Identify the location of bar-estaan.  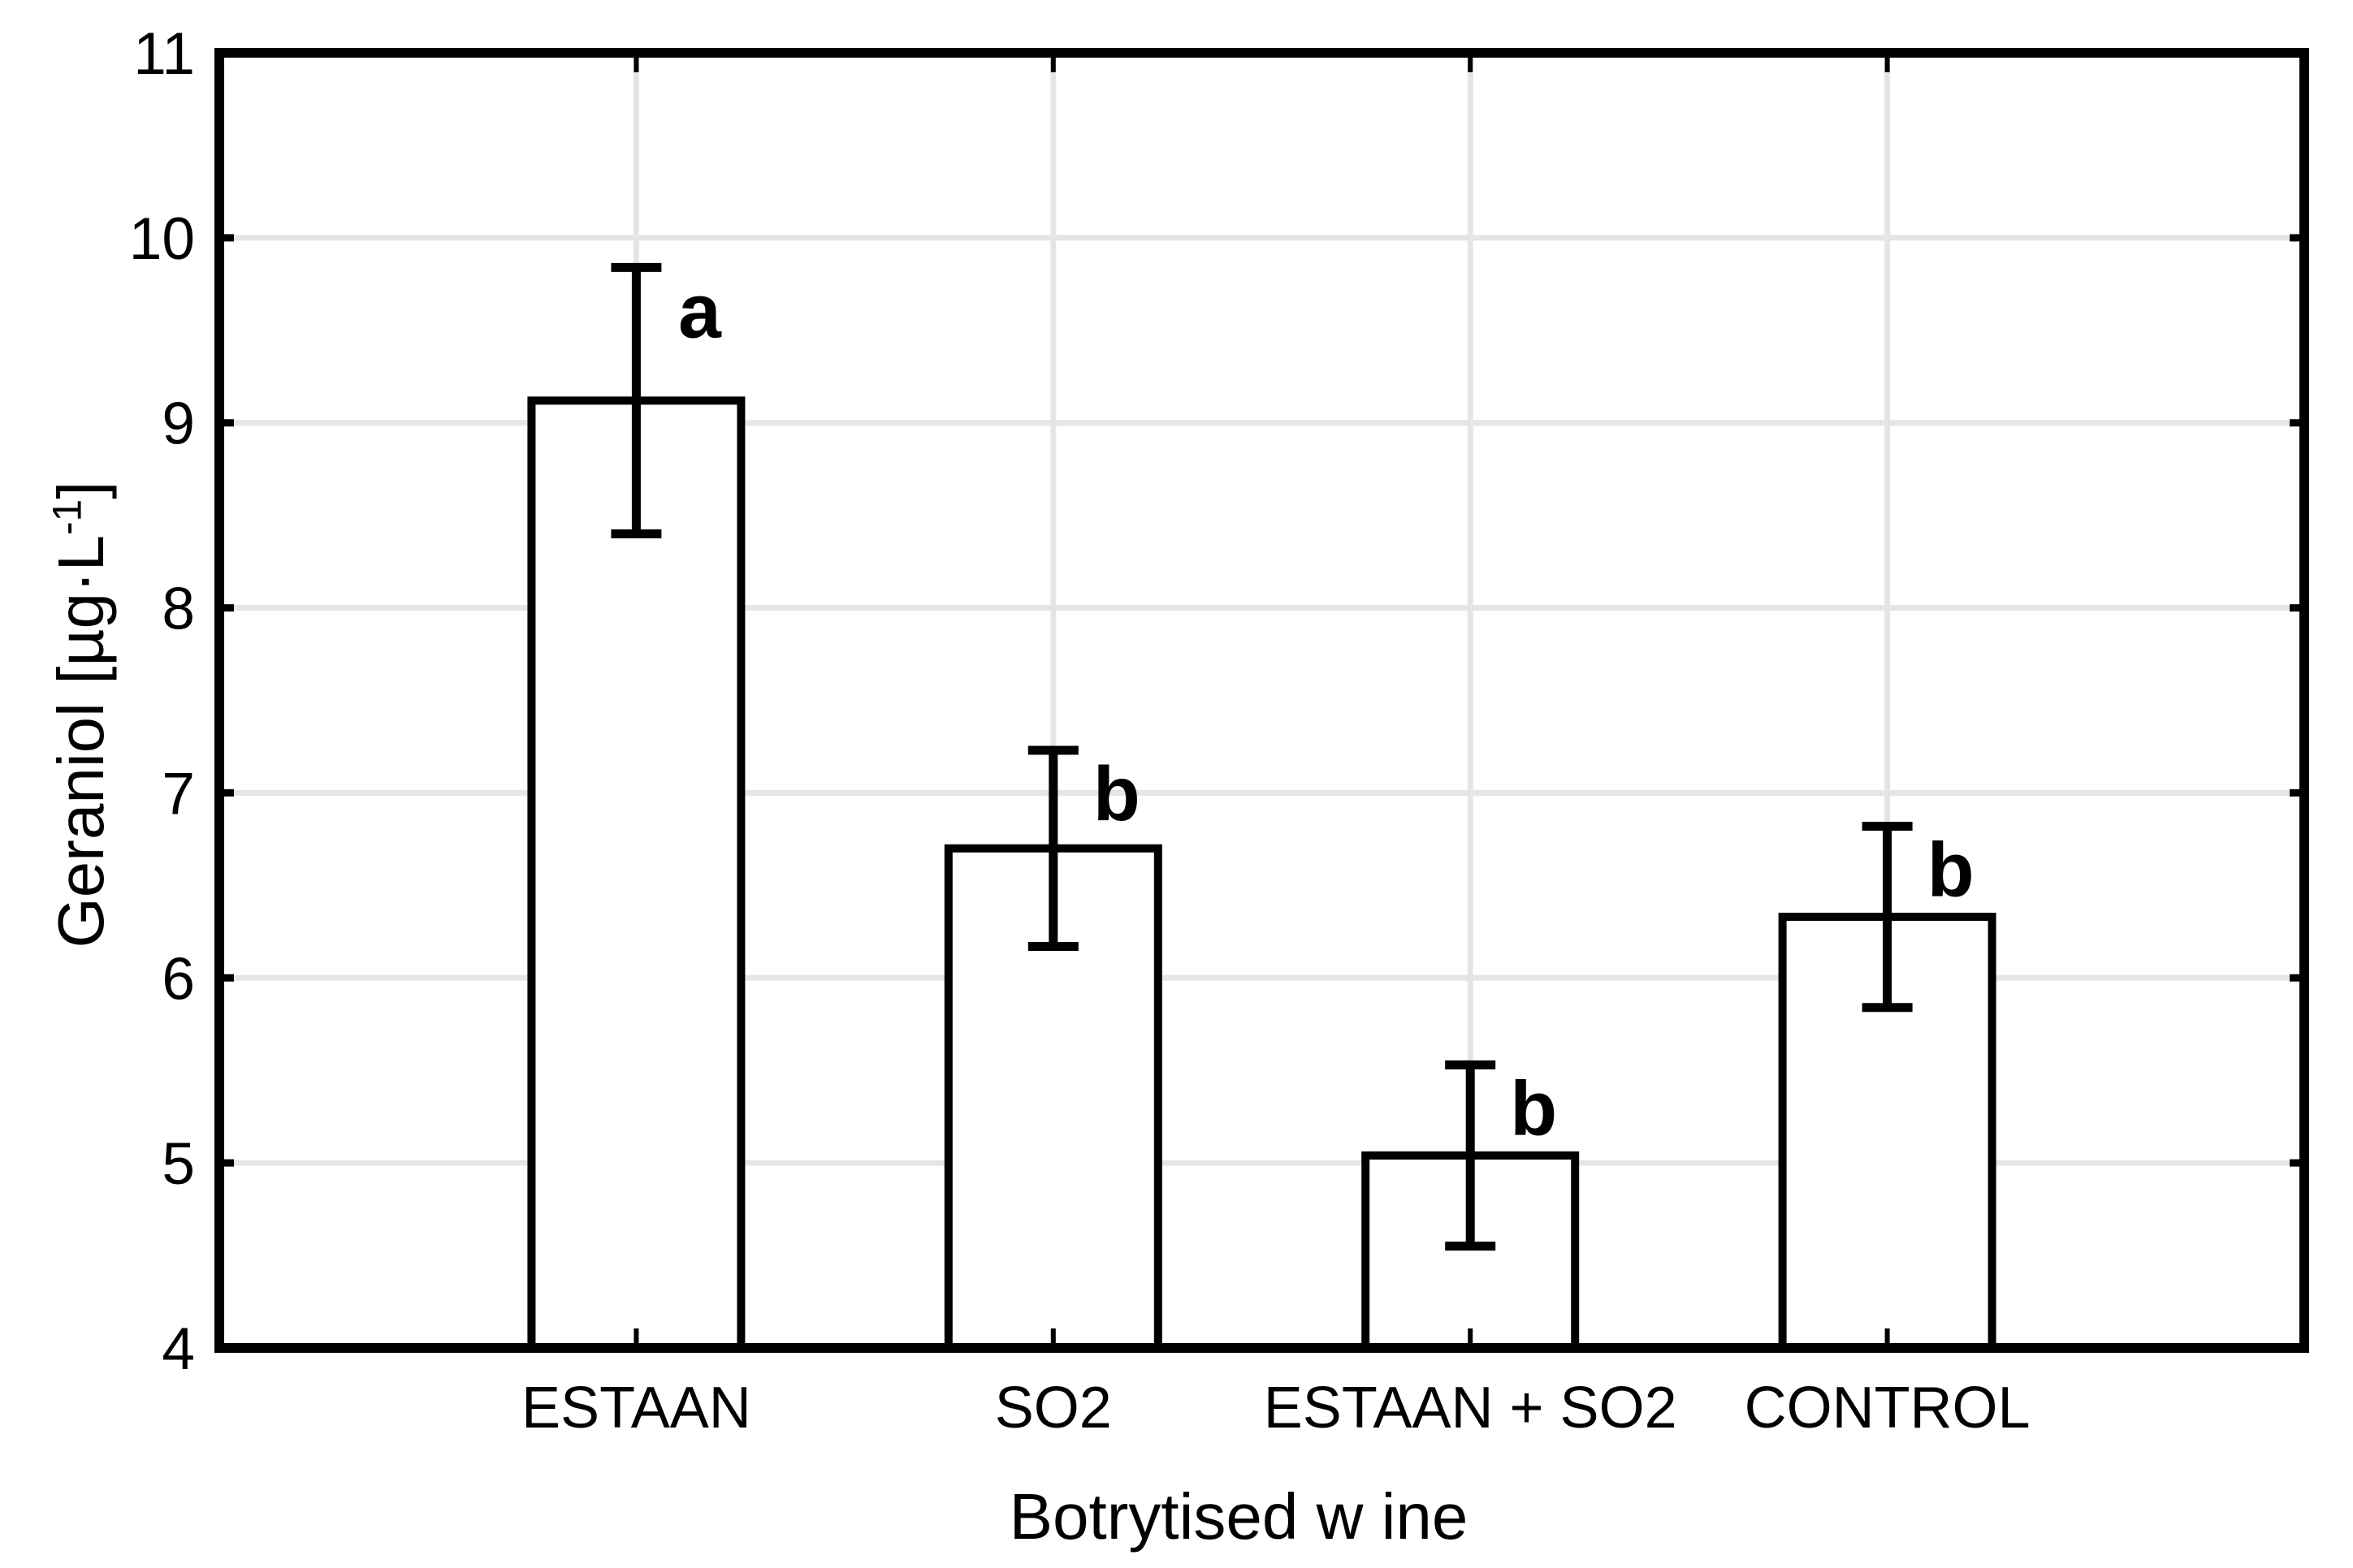
(636, 874).